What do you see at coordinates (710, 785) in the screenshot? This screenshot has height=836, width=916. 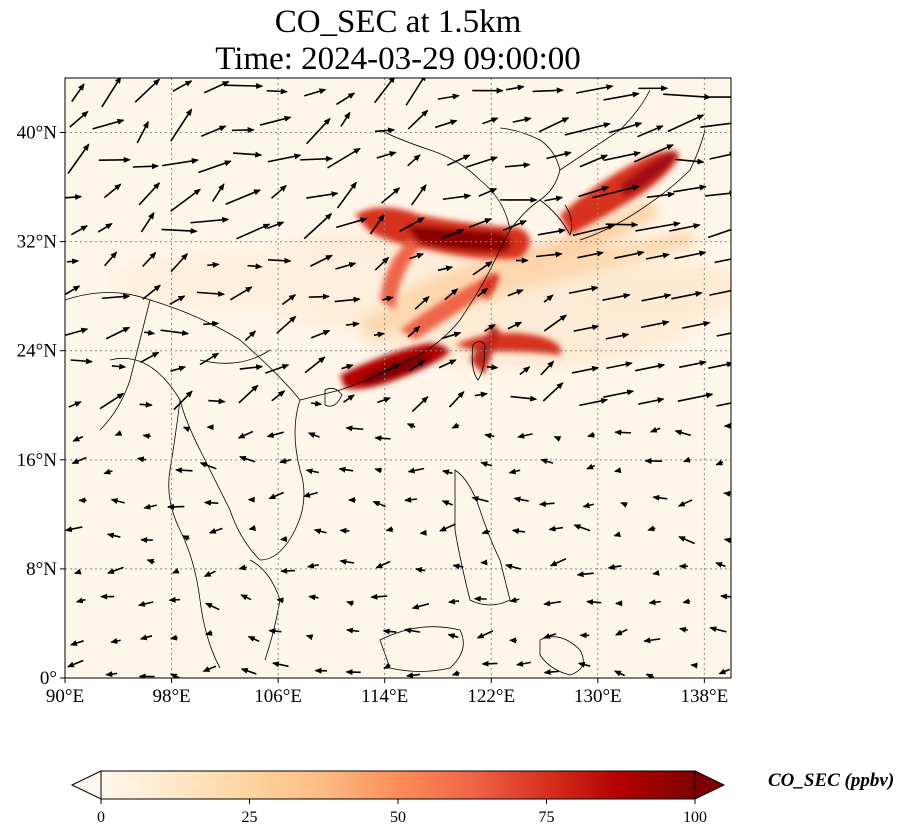 I see `colorbar-extend-max` at bounding box center [710, 785].